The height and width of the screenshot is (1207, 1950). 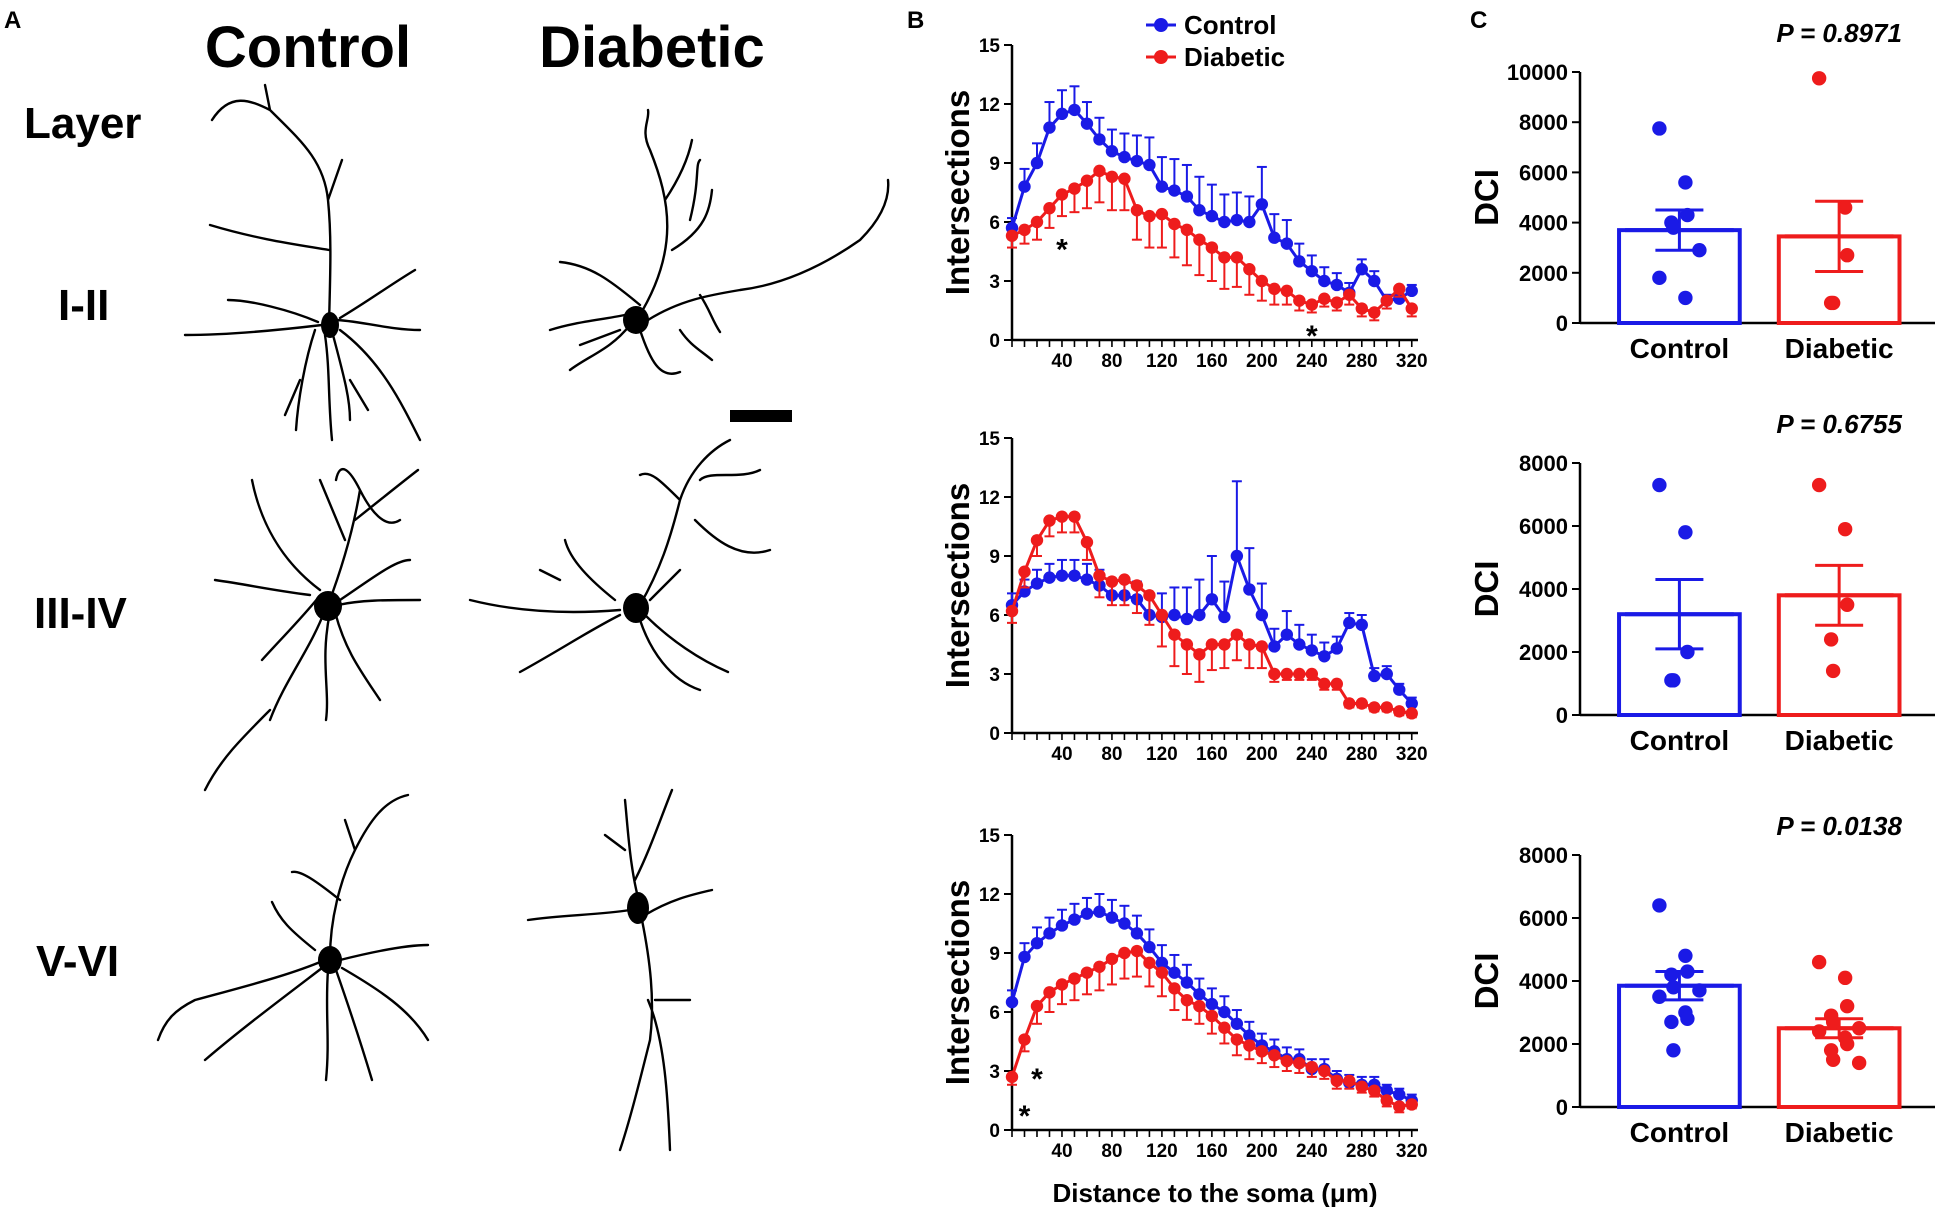 I want to click on category-label: Control, so click(x=1680, y=740).